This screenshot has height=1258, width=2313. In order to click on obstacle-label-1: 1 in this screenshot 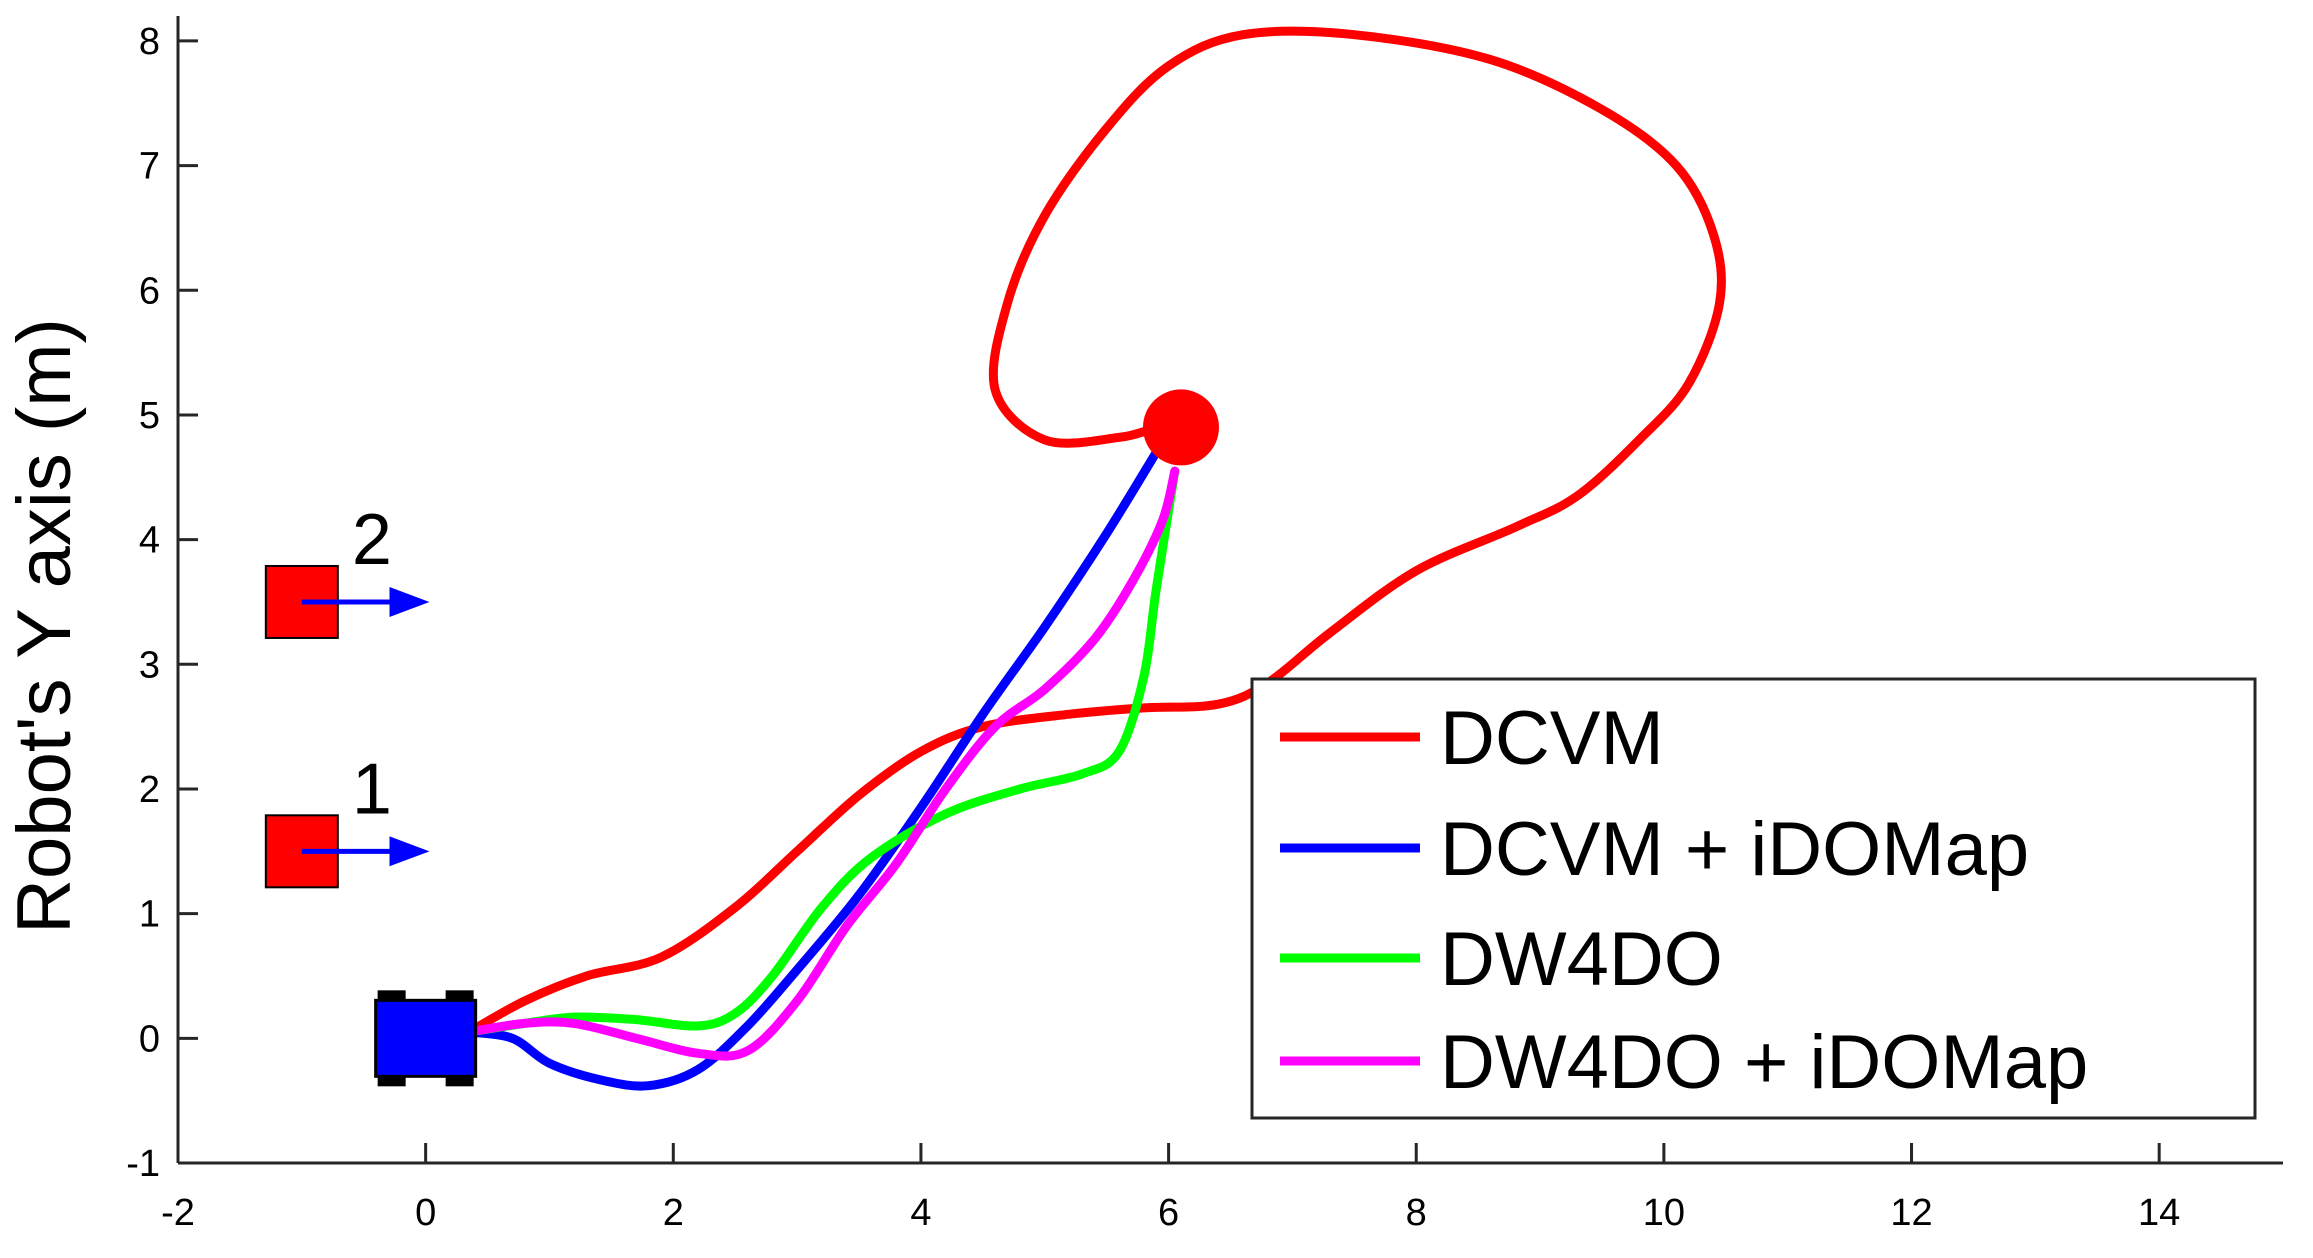, I will do `click(372, 789)`.